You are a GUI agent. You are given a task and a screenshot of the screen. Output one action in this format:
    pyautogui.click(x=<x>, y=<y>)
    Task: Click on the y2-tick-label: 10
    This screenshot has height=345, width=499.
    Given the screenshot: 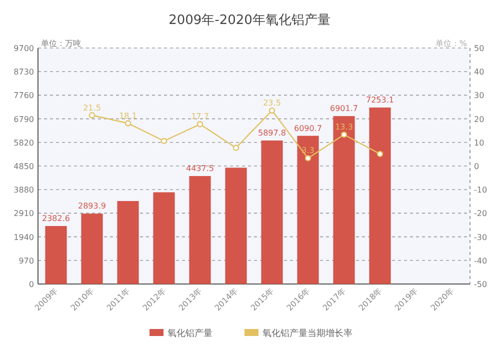 What is the action you would take?
    pyautogui.click(x=479, y=143)
    